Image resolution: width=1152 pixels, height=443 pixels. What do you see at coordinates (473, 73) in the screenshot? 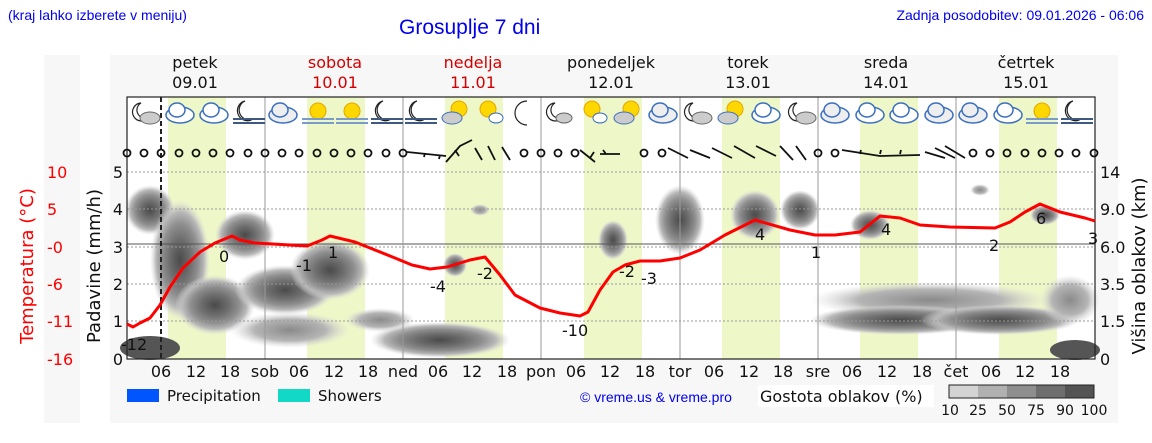
I see `day-header-nedelja: nedelja 11.01` at bounding box center [473, 73].